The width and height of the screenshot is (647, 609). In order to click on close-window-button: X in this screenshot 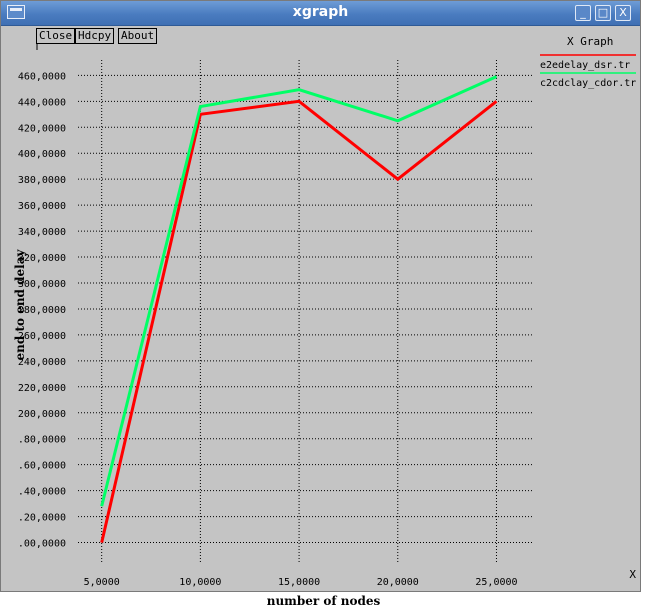, I will do `click(623, 13)`.